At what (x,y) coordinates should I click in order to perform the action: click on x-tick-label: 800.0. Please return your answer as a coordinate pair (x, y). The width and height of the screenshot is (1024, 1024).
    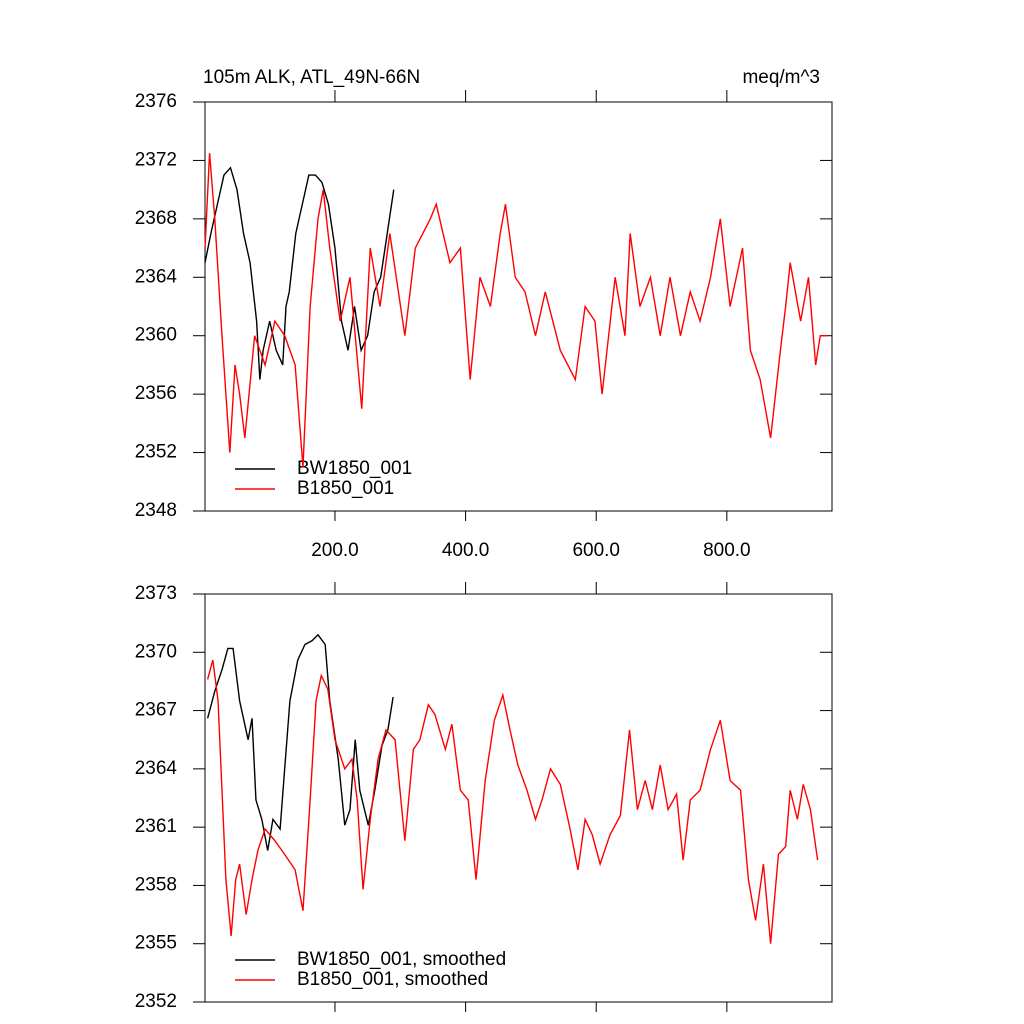
    Looking at the image, I should click on (727, 550).